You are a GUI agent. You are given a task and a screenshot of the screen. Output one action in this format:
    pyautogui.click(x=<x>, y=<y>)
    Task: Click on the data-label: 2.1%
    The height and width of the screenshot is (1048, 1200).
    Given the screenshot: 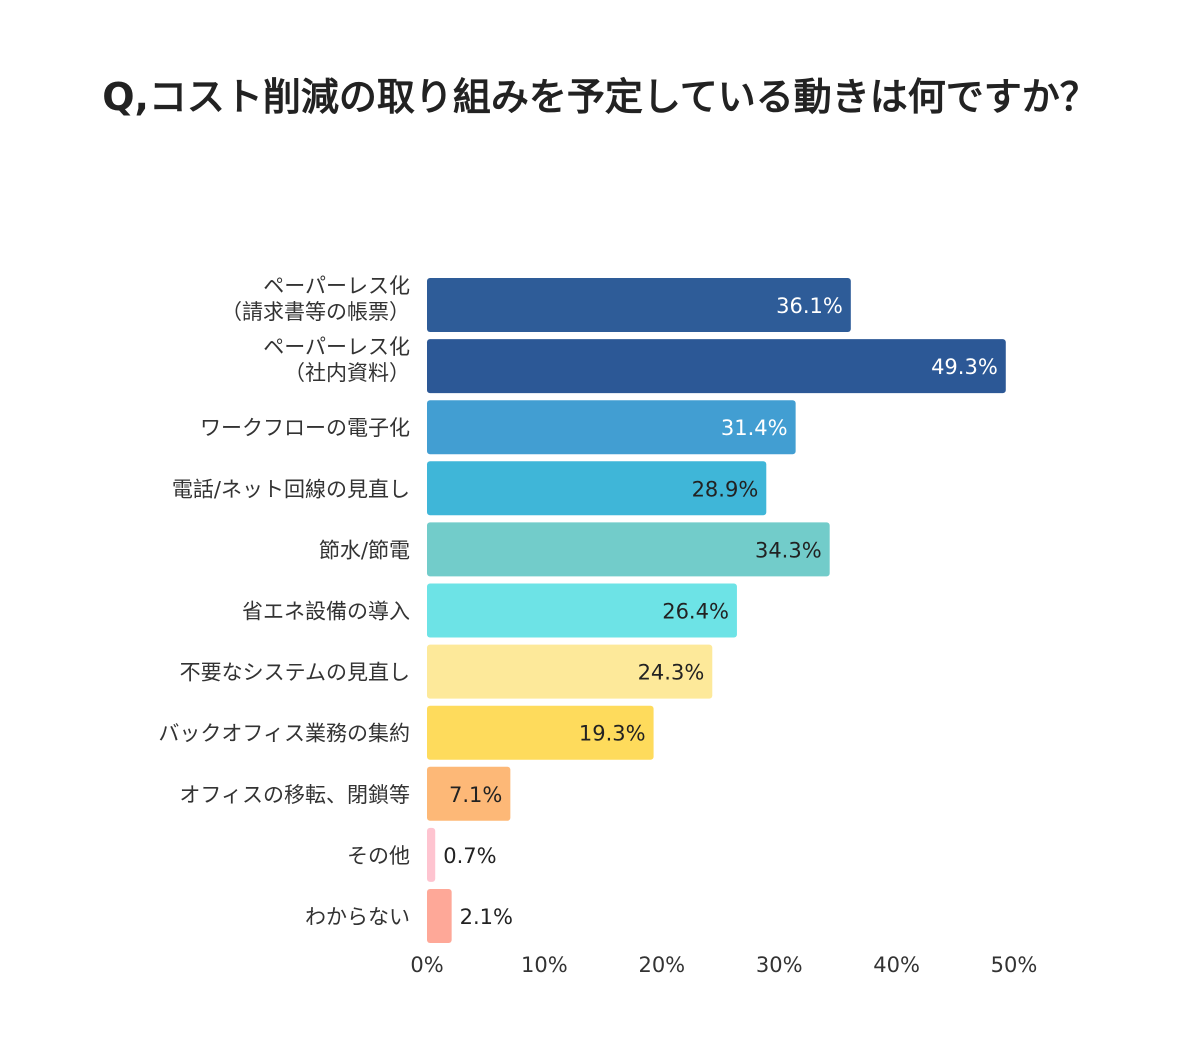 What is the action you would take?
    pyautogui.click(x=486, y=917)
    